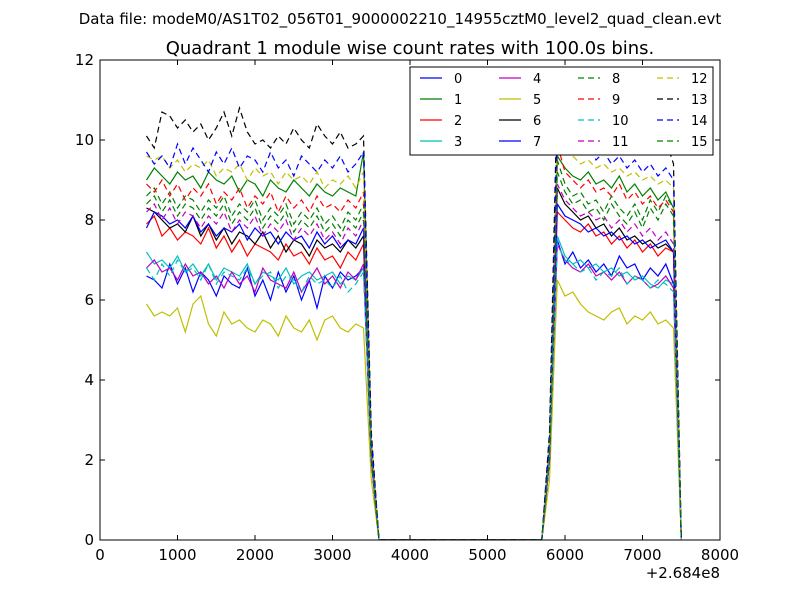 The image size is (800, 600). What do you see at coordinates (84, 140) in the screenshot?
I see `y-tick-label: 10` at bounding box center [84, 140].